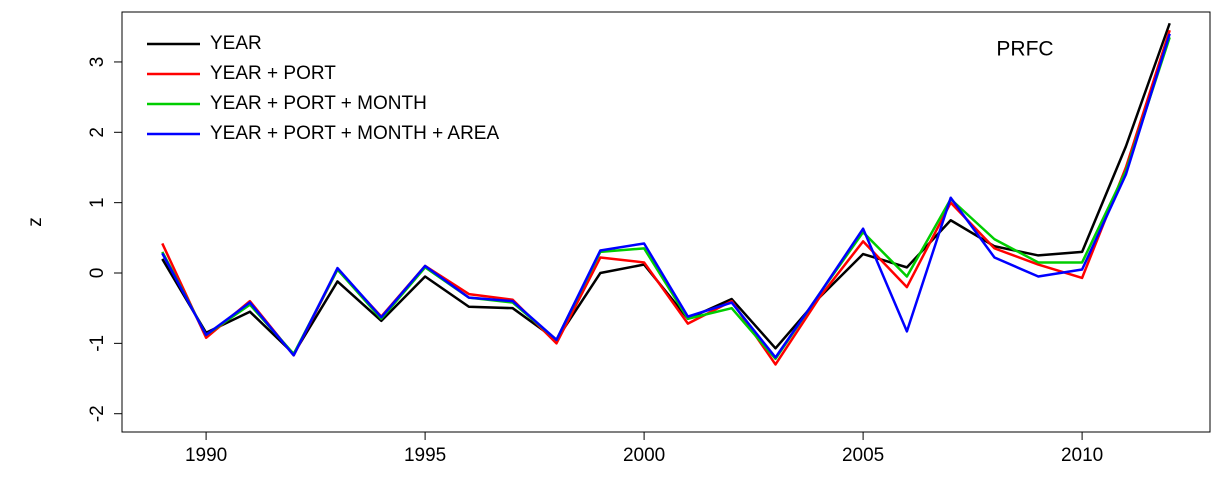 The image size is (1212, 487). What do you see at coordinates (206, 455) in the screenshot?
I see `x-tick-label: 1990` at bounding box center [206, 455].